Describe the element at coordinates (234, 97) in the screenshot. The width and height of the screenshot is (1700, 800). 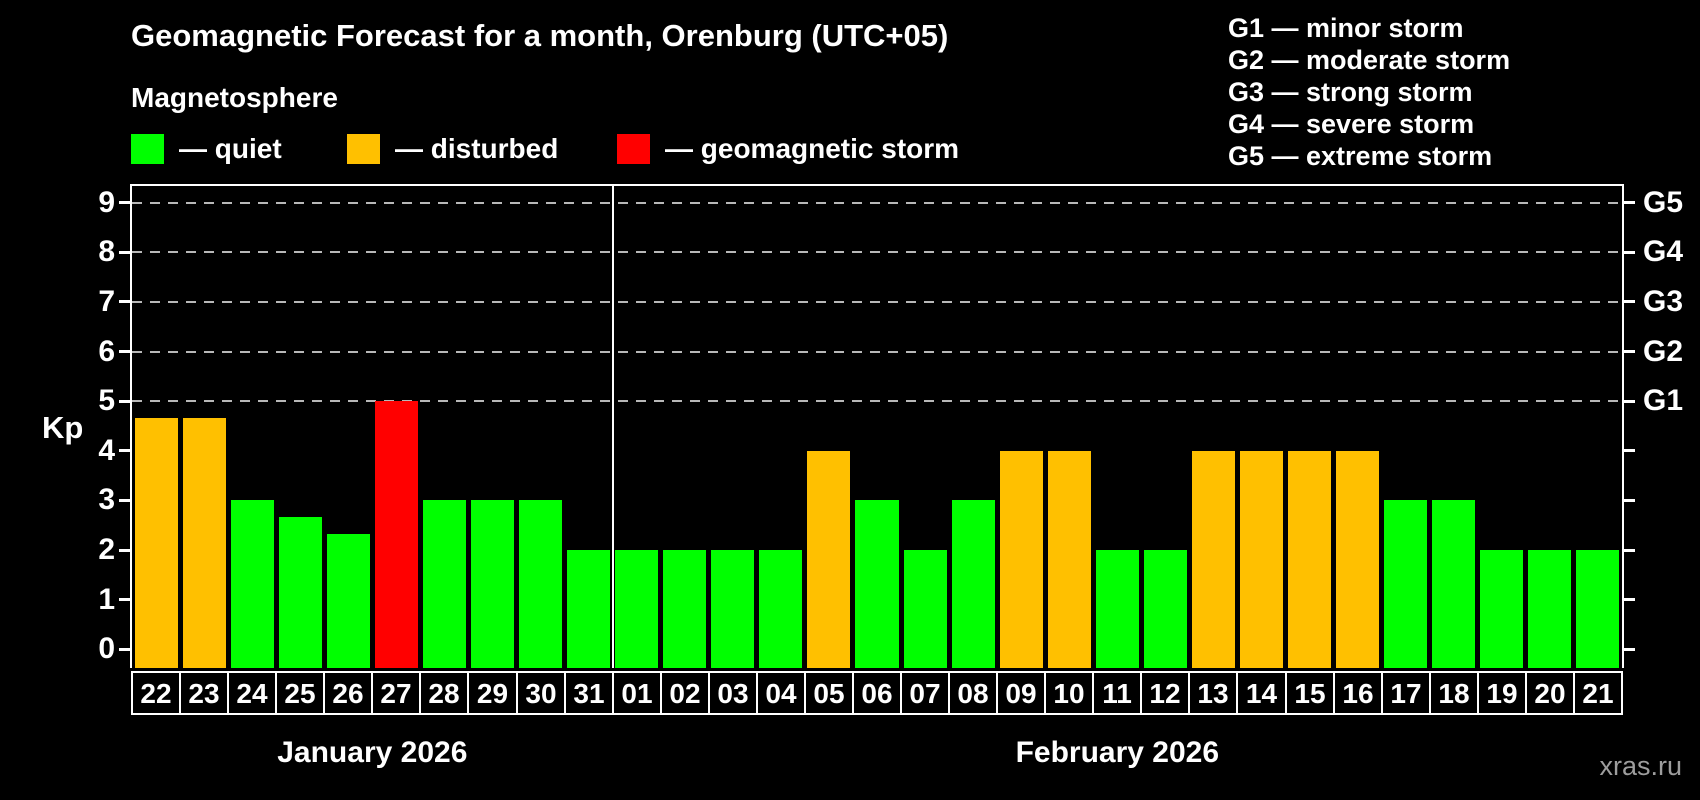
I see `magnetosphere-label: Magnetosphere` at that location.